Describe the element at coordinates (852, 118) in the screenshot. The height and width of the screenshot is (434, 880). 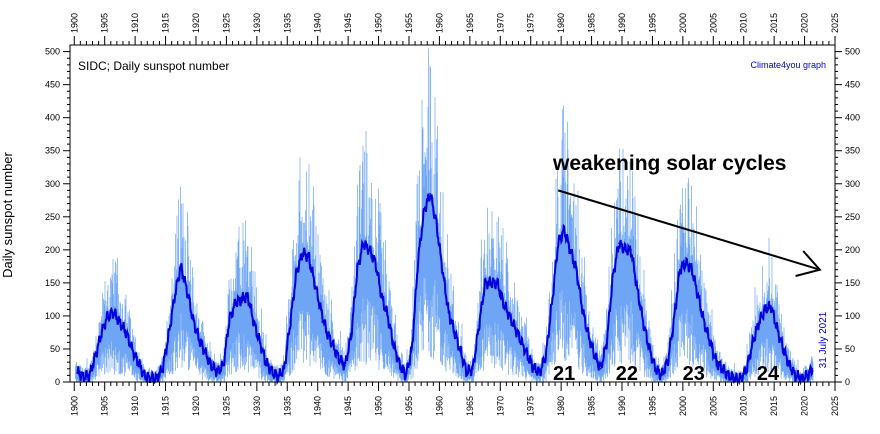
I see `y-tick-label-right: 400` at that location.